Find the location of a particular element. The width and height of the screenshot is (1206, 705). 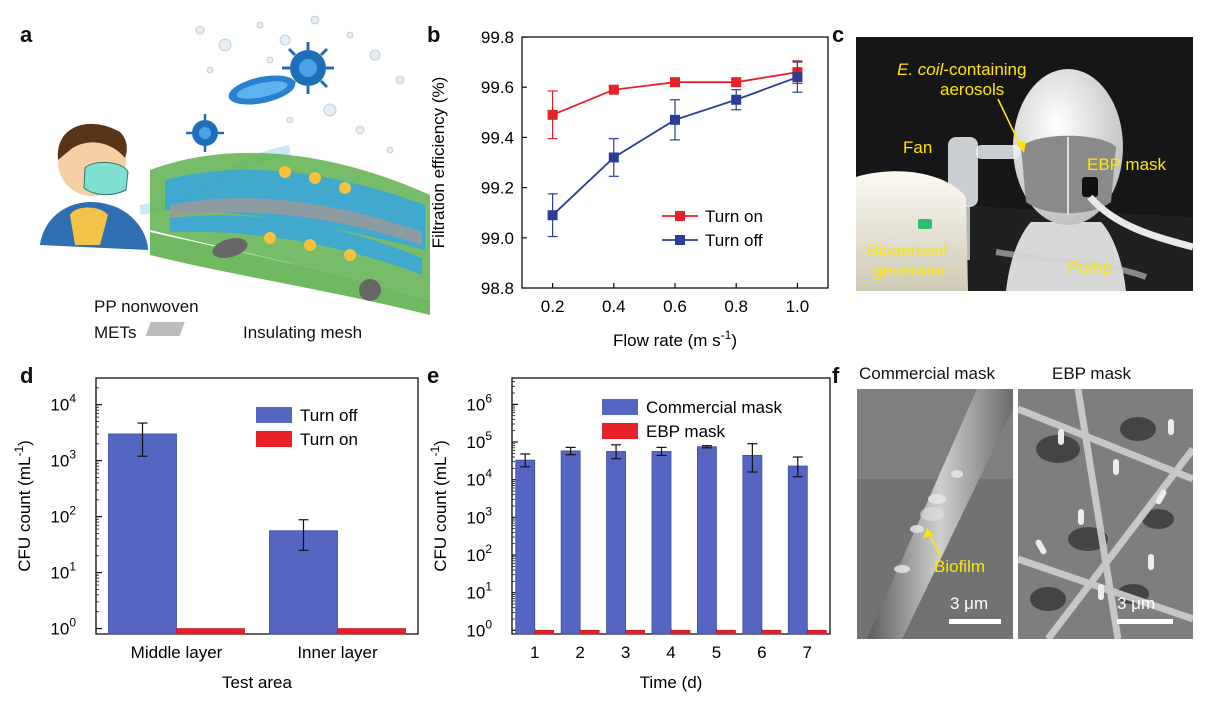

panel-letter-f: f is located at coordinates (836, 375).